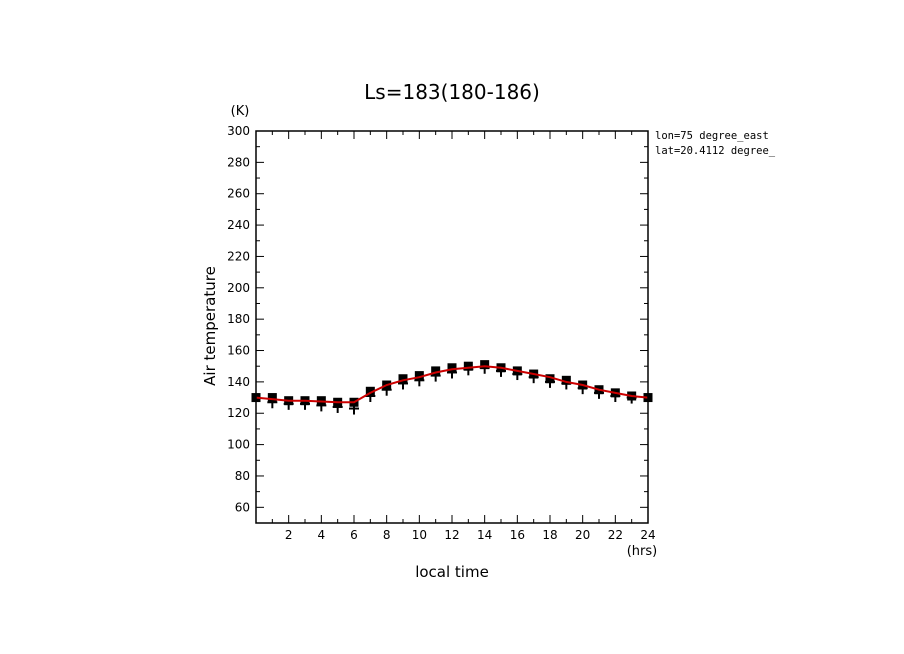  What do you see at coordinates (484, 535) in the screenshot?
I see `x-tick-label: 14` at bounding box center [484, 535].